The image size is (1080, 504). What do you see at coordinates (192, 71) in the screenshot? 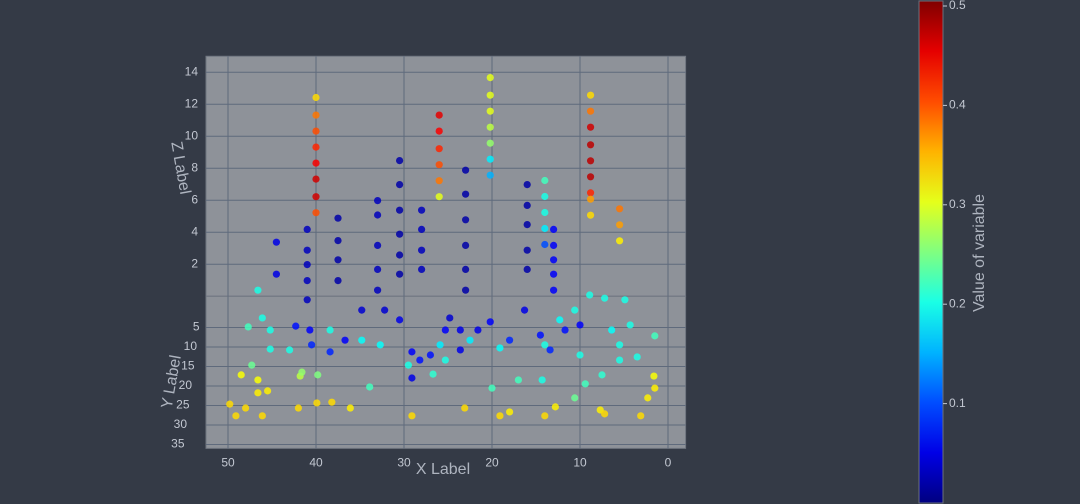
I see `z-tick-label: 14` at bounding box center [192, 71].